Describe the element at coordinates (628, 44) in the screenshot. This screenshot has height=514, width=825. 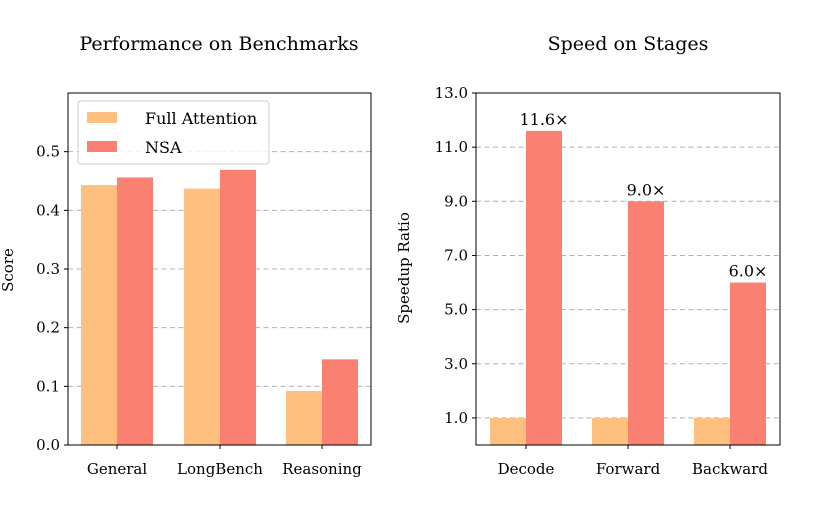
I see `chart-title: Speed on Stages` at that location.